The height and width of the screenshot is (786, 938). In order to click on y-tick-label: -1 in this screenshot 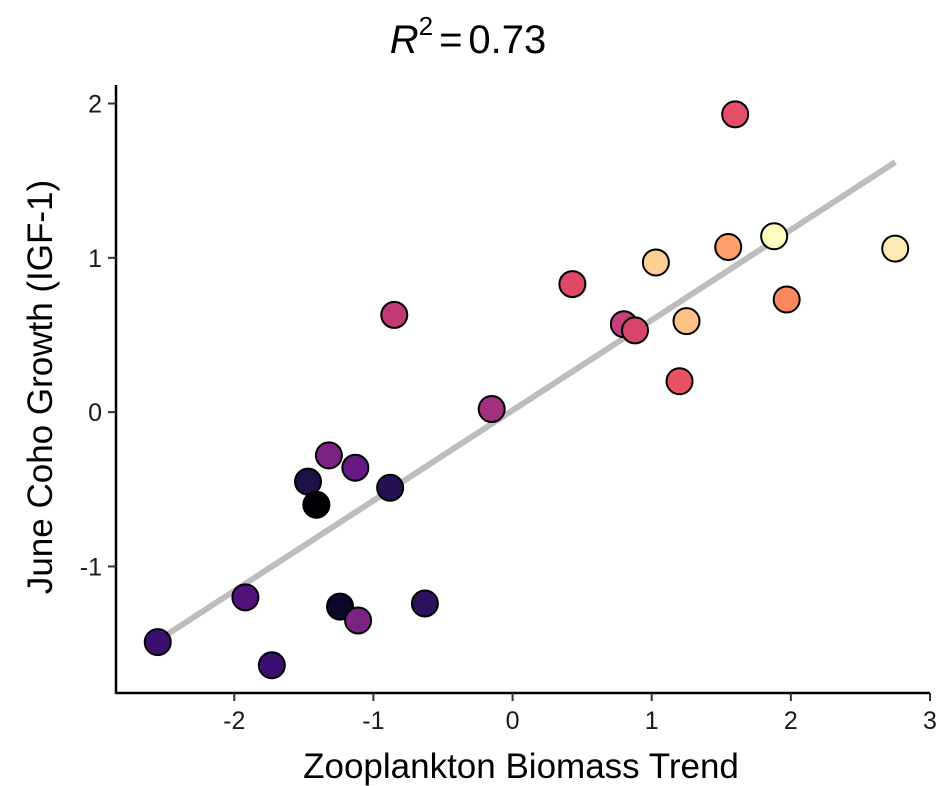, I will do `click(91, 567)`.